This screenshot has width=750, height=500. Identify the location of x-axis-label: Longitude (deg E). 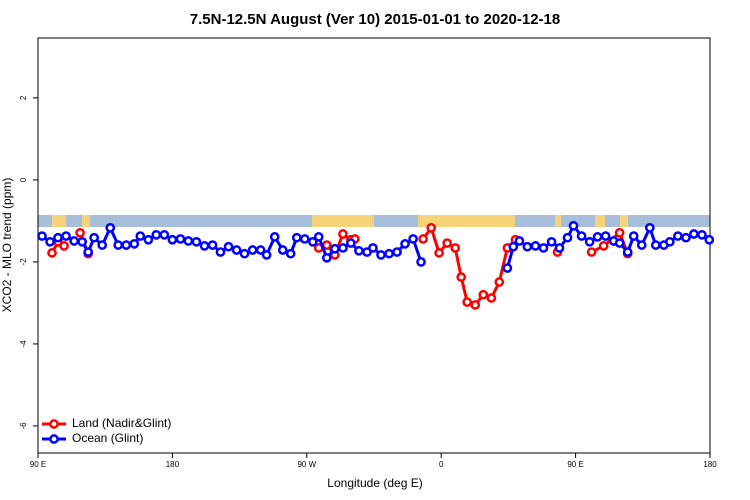
(374, 483).